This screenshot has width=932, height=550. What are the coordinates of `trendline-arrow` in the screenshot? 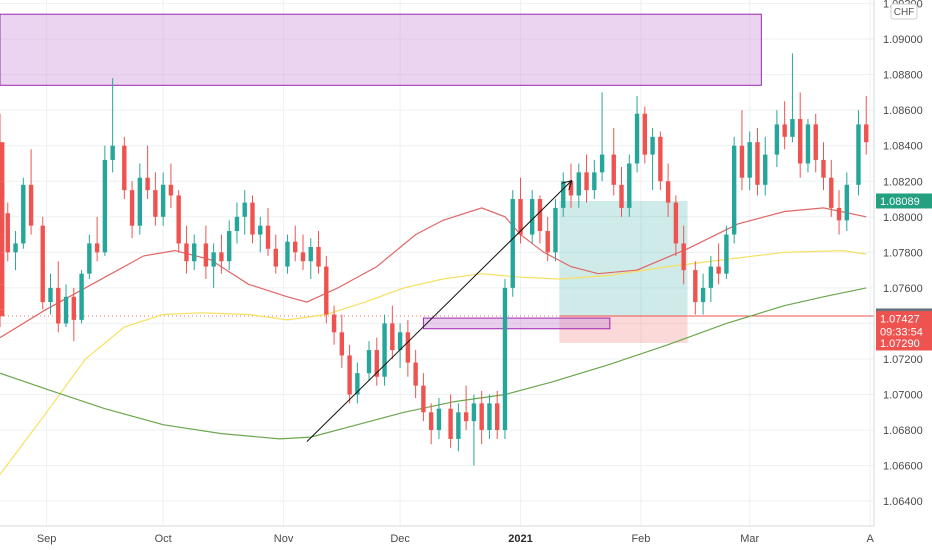 It's located at (438, 311).